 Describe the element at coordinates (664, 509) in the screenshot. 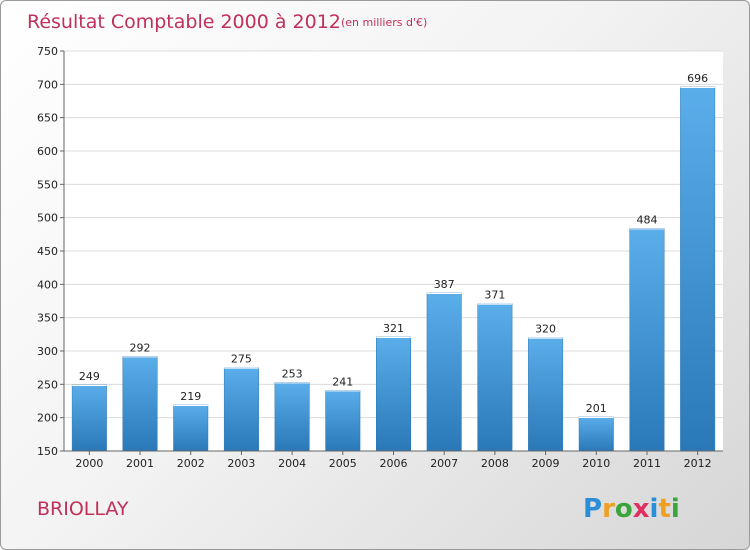

I see `logo-letter: t` at that location.